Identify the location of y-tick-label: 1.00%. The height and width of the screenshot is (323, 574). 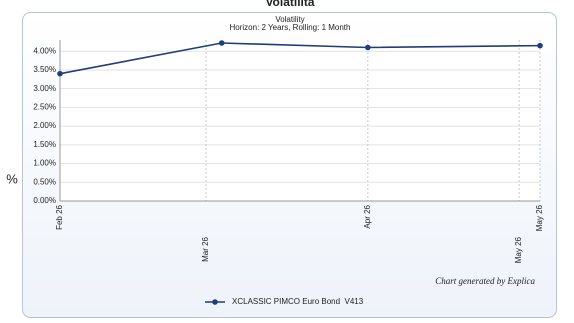
(44, 163).